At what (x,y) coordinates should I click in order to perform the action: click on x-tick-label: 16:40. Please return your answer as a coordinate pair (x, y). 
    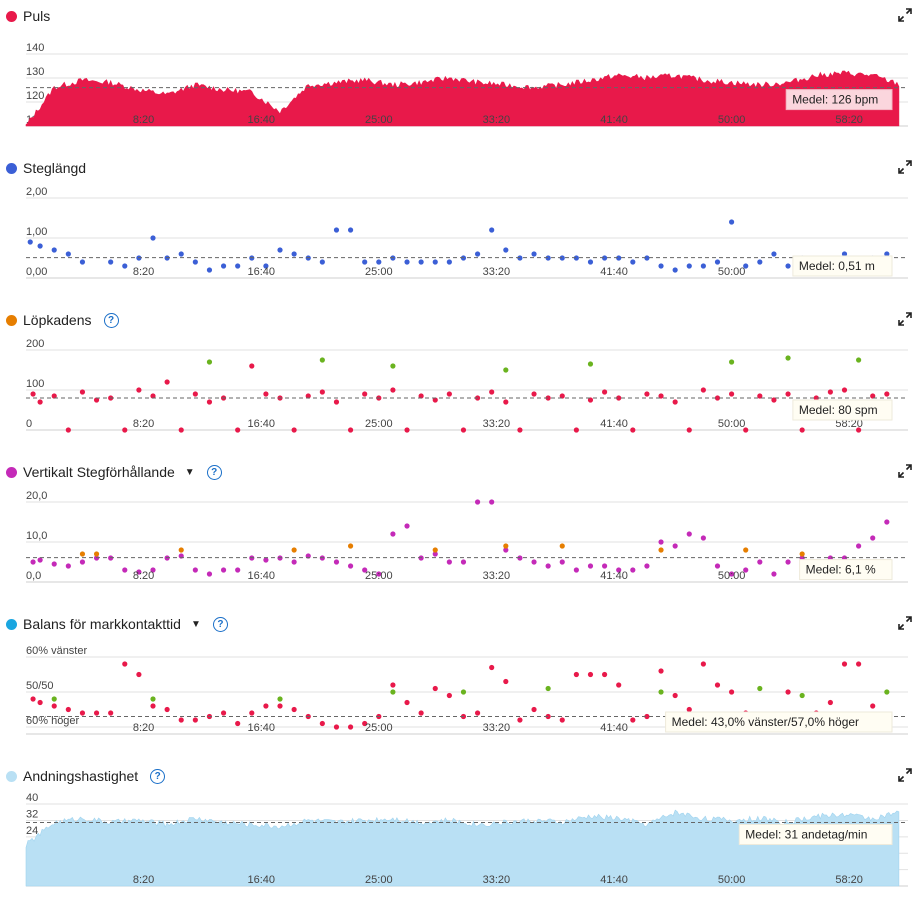
    Looking at the image, I should click on (261, 880).